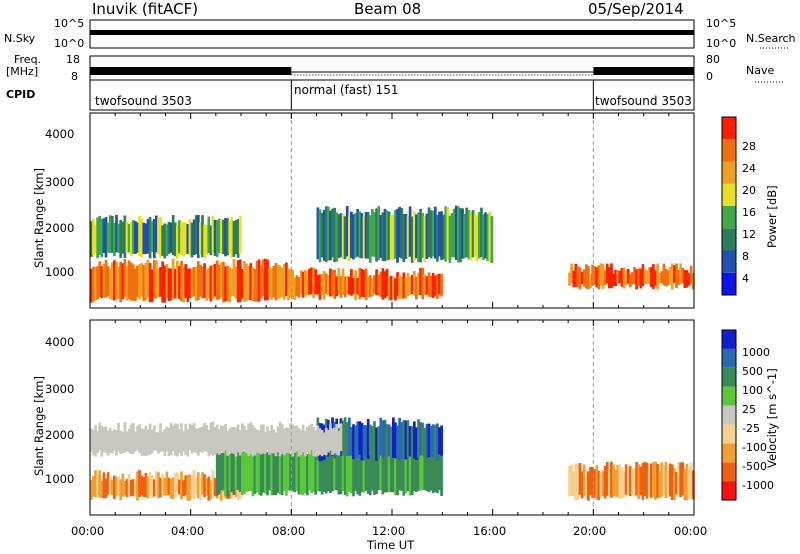 The width and height of the screenshot is (800, 554). What do you see at coordinates (713, 59) in the screenshot?
I see `nave-tick-high: 80` at bounding box center [713, 59].